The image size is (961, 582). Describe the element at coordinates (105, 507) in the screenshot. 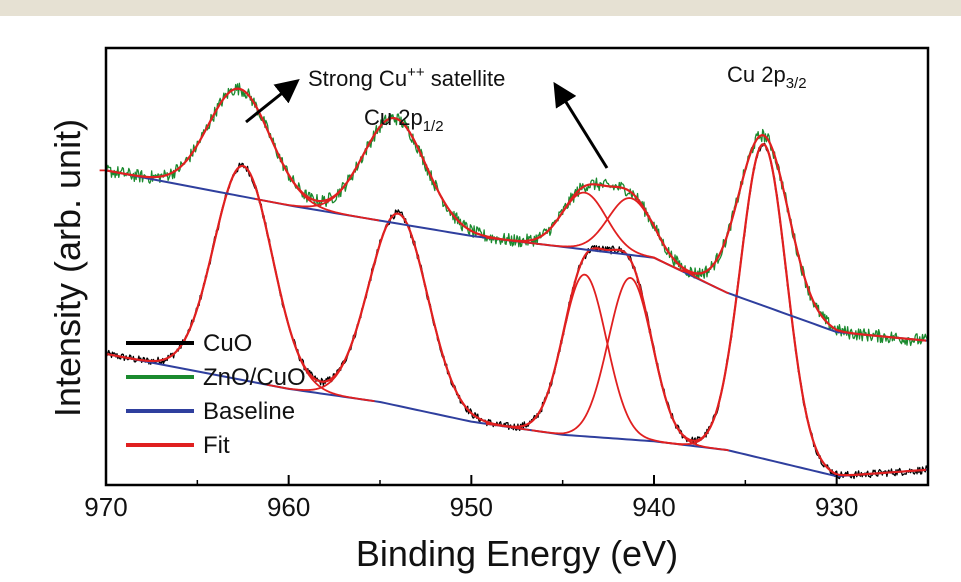

I see `x-tick-label-970: 970` at that location.